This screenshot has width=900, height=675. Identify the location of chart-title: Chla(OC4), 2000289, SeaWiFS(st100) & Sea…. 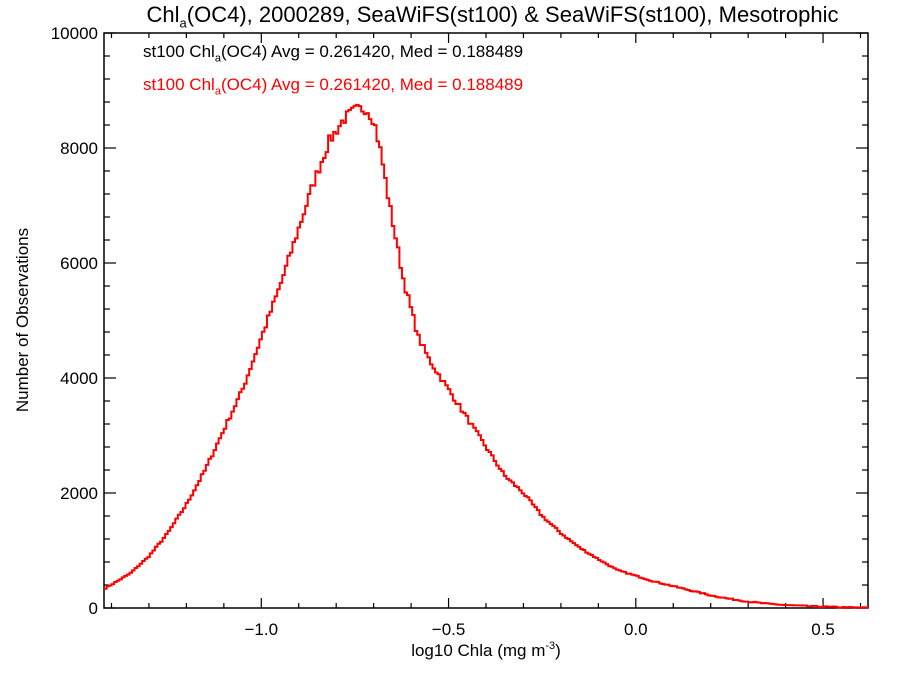
(492, 16).